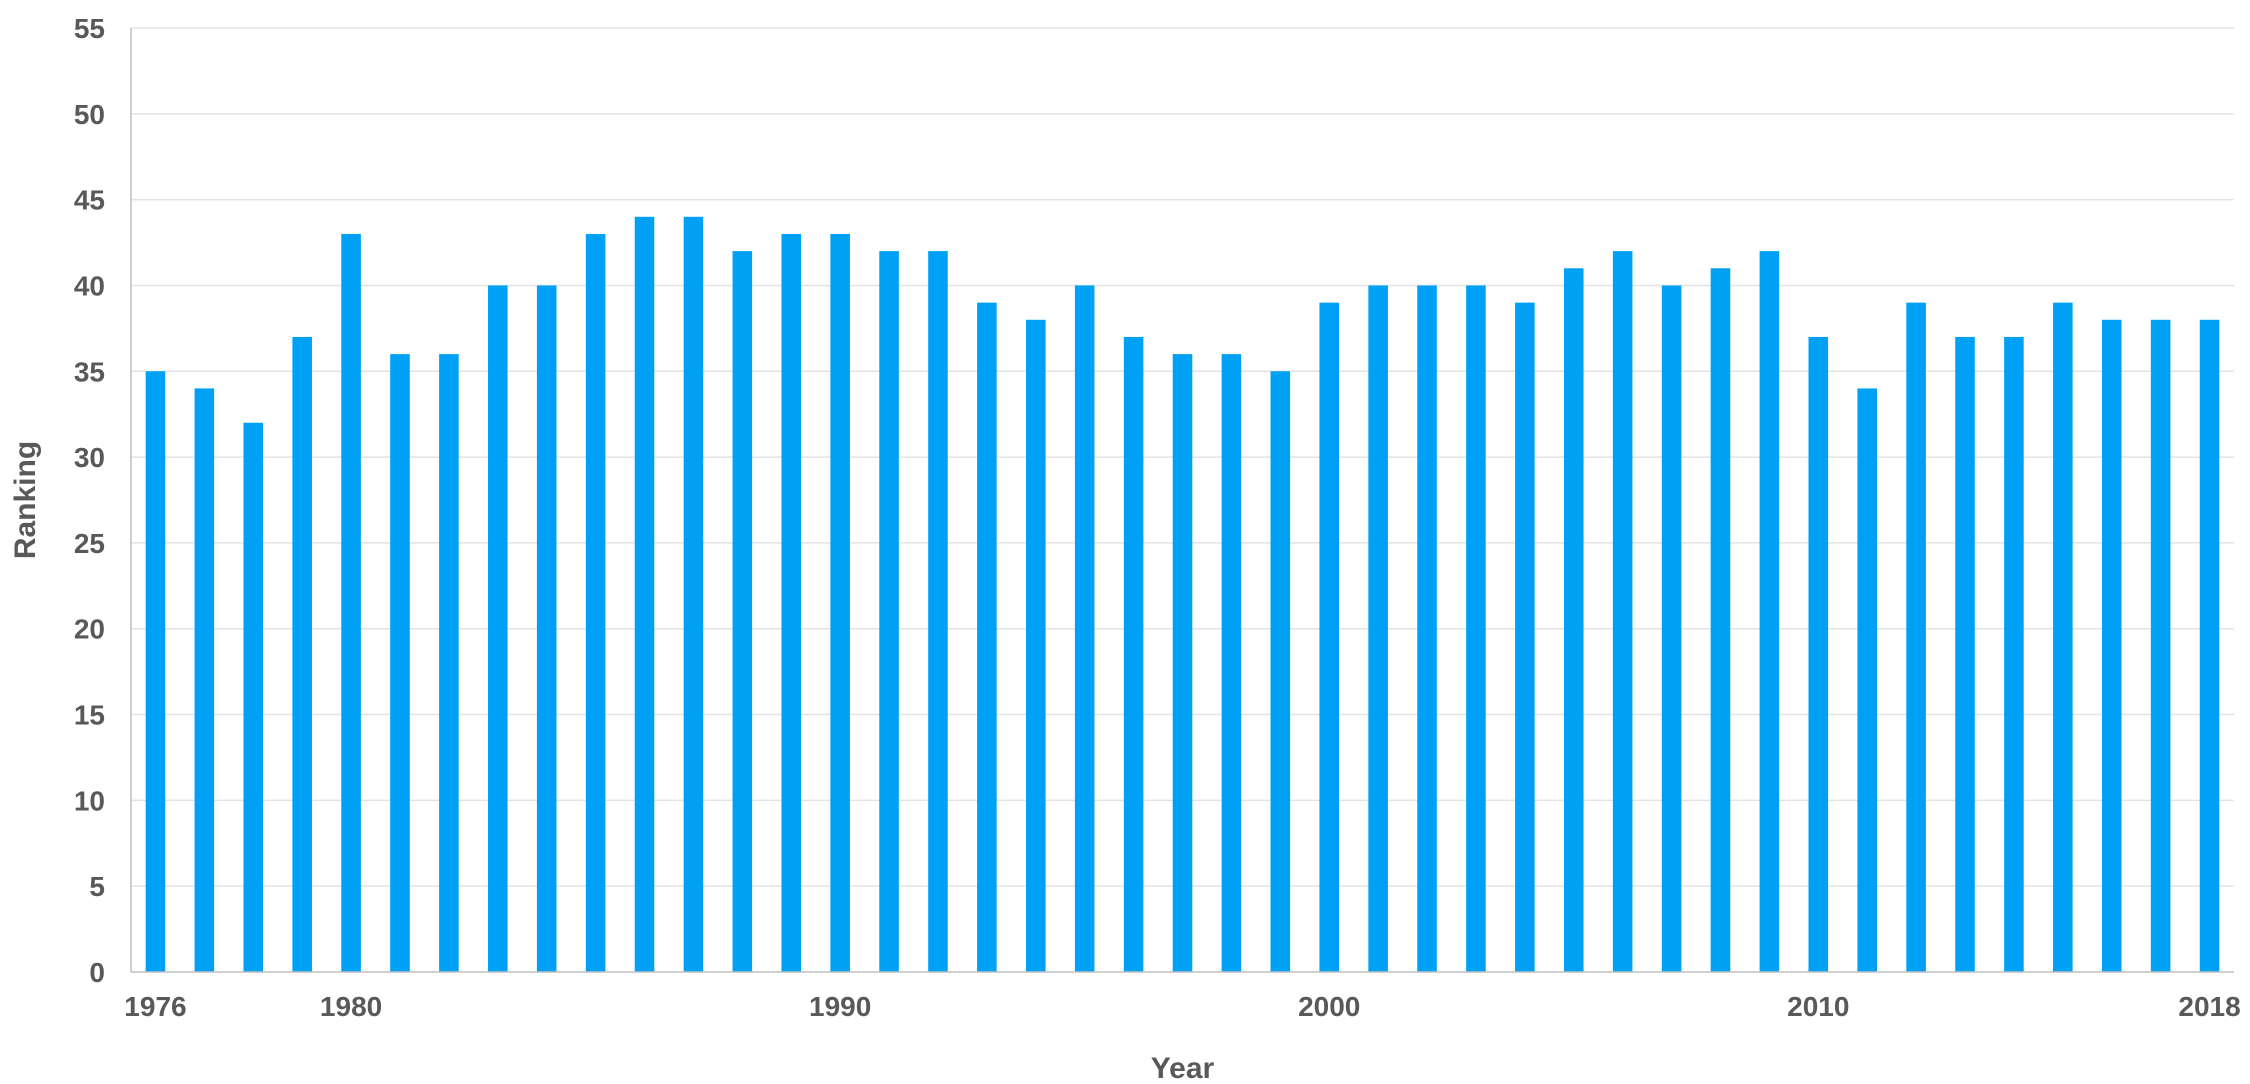  I want to click on bar-2013, so click(1965, 654).